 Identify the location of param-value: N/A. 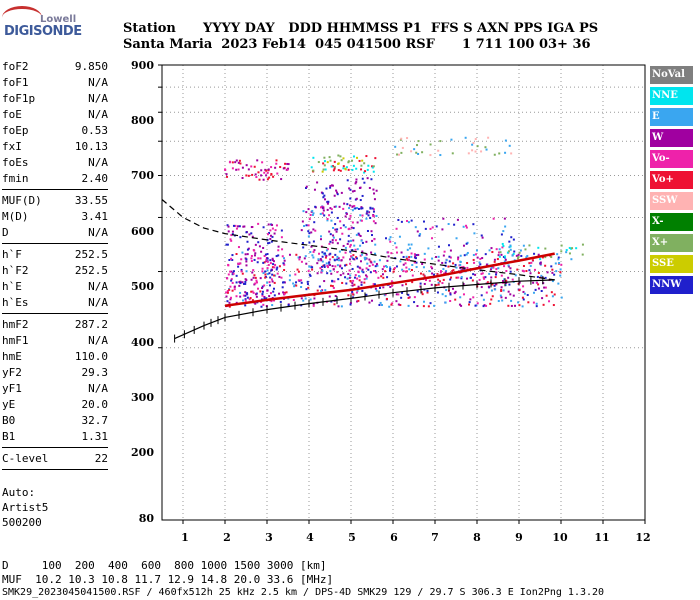
(98, 82).